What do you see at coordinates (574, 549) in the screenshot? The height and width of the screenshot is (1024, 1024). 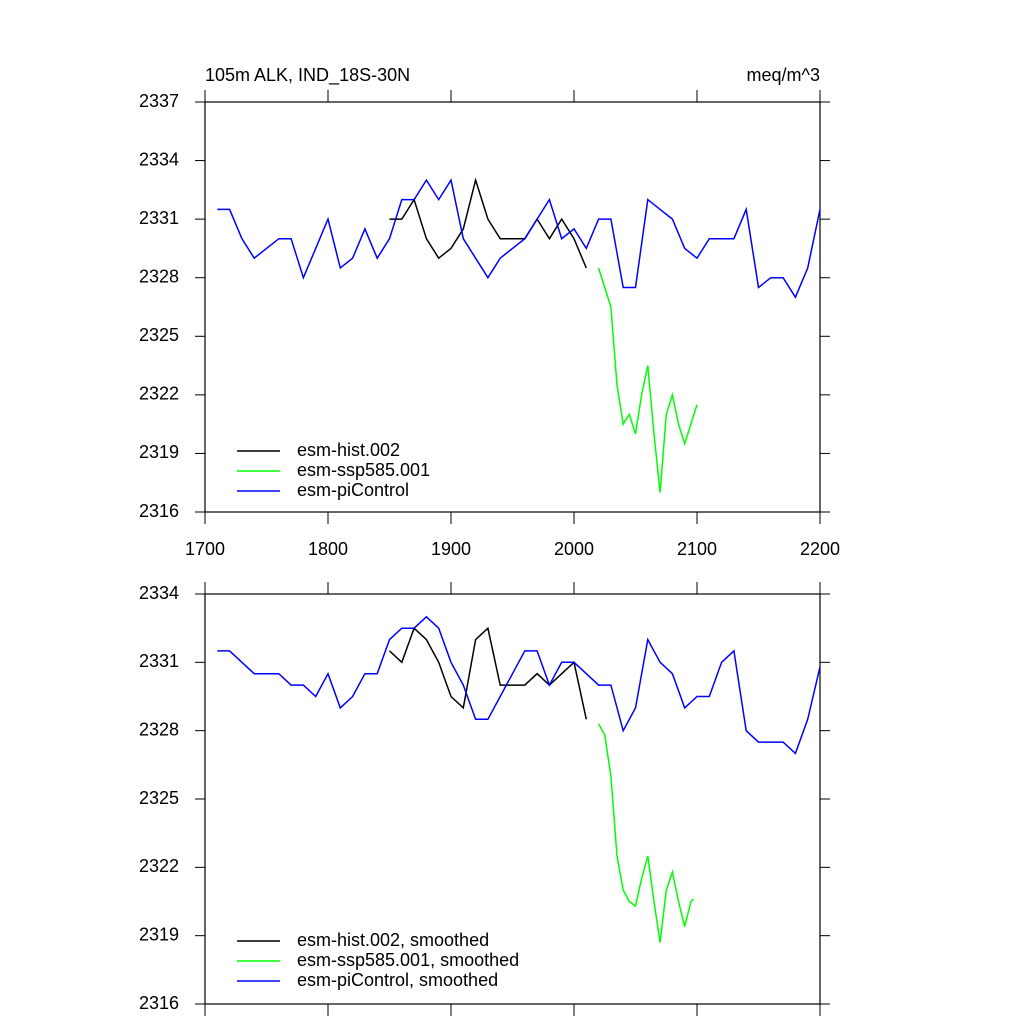 I see `x-tick-label: 2000` at bounding box center [574, 549].